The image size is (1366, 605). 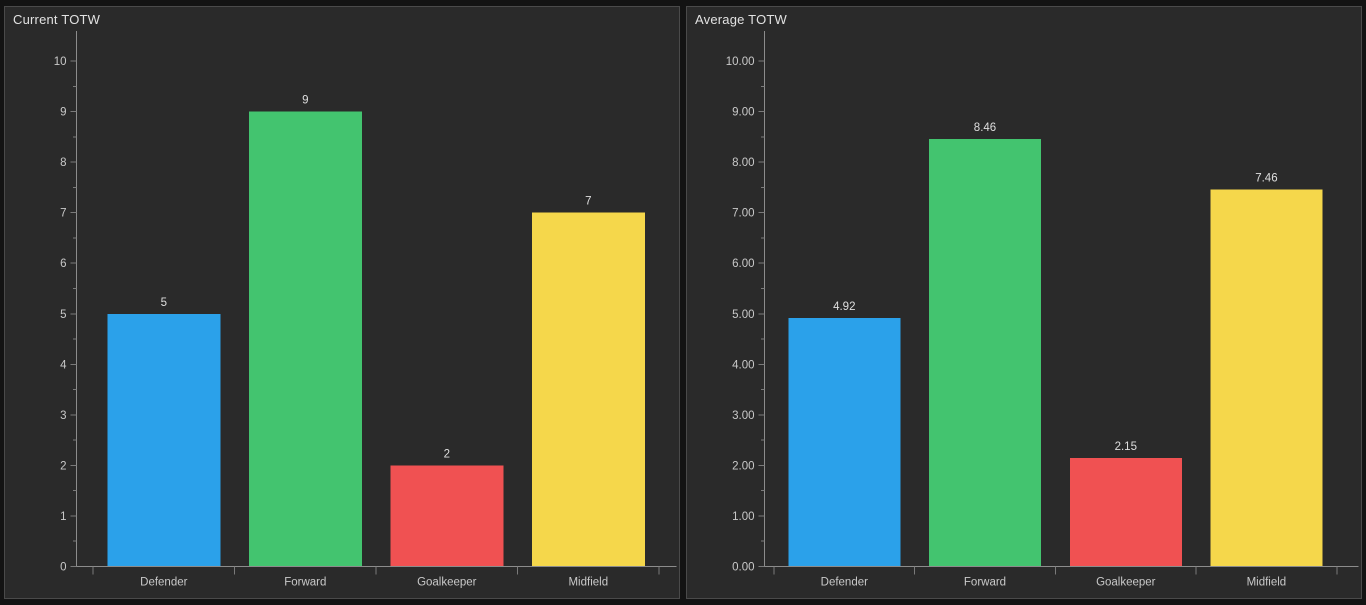 I want to click on y-axis-tick-label: 8.00, so click(x=743, y=163).